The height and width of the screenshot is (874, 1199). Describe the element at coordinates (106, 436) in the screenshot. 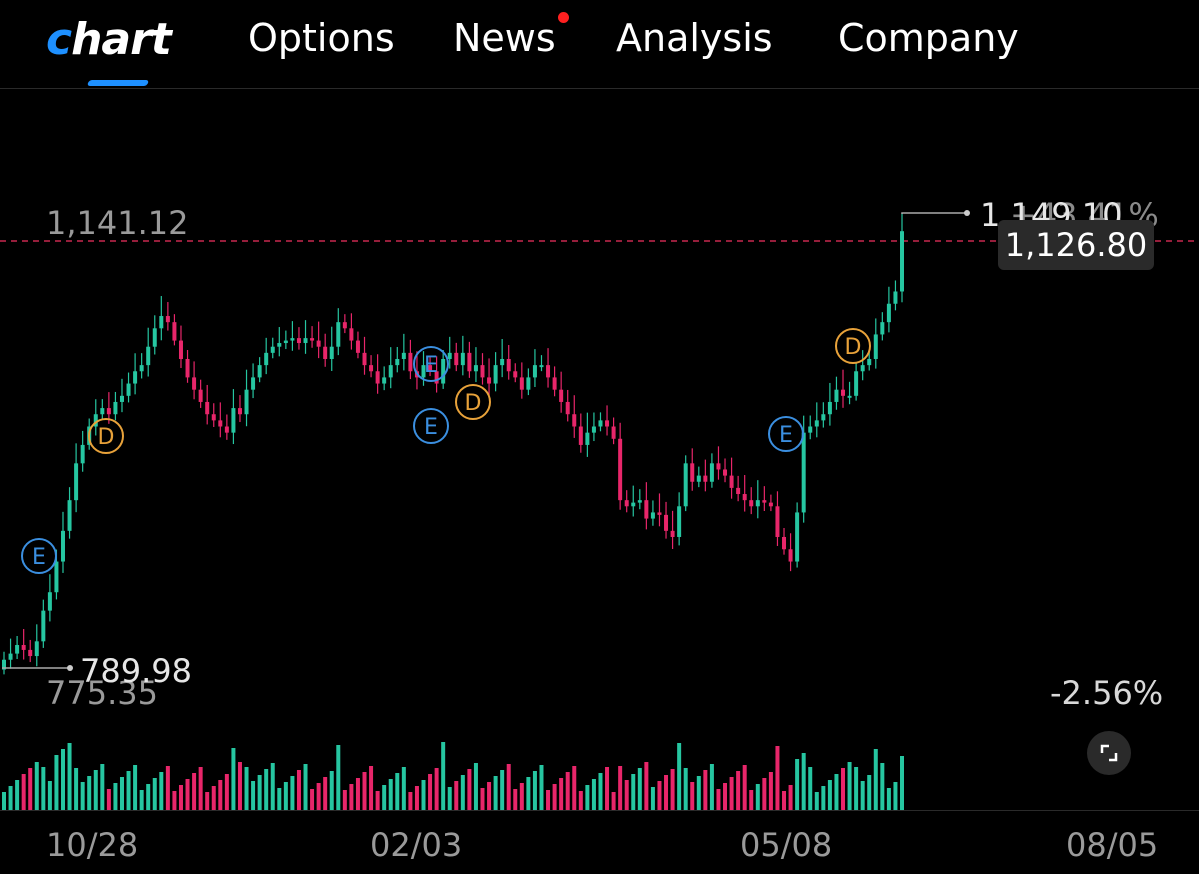

I see `dividend-marker` at that location.